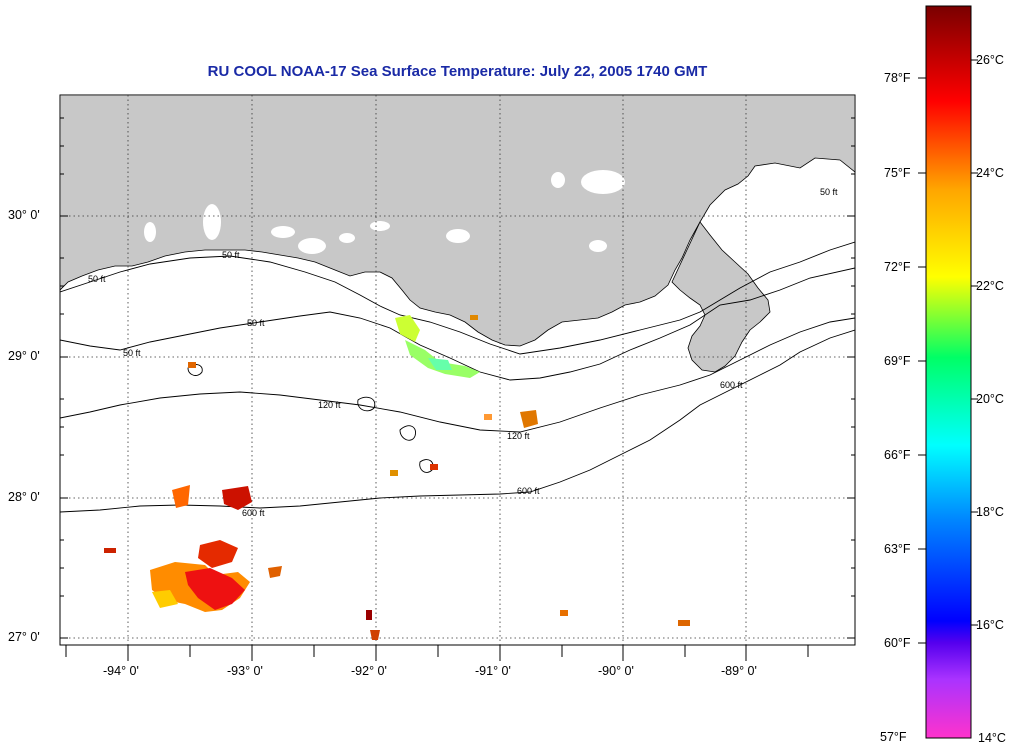 This screenshot has width=1024, height=754. I want to click on lon-label: -93° 0', so click(245, 671).